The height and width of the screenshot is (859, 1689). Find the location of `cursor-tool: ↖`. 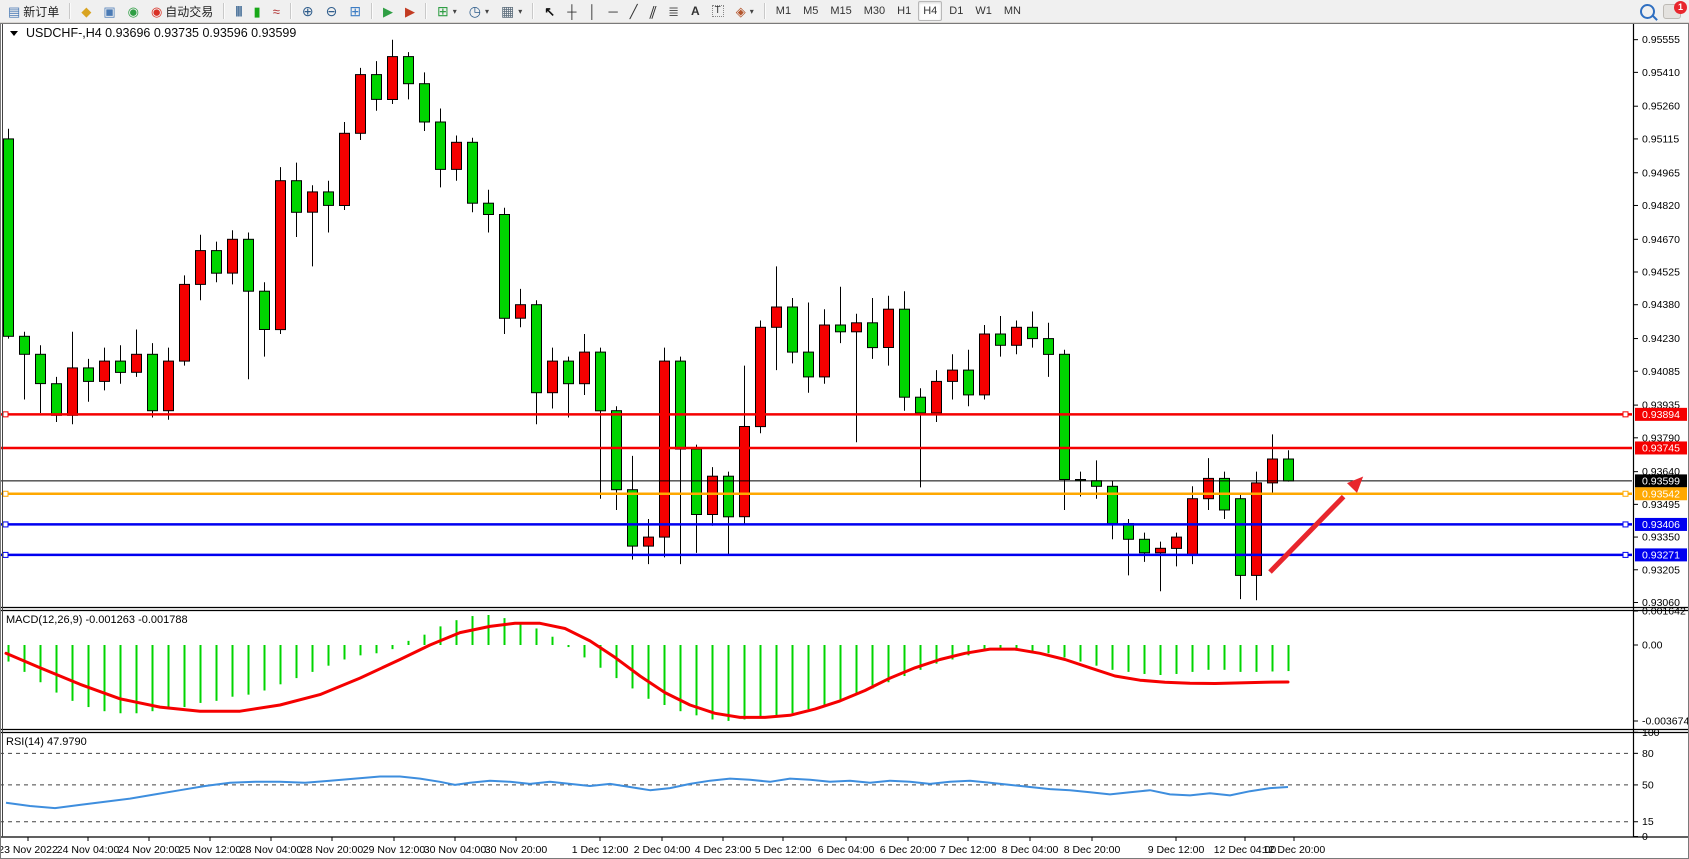

cursor-tool: ↖ is located at coordinates (549, 11).